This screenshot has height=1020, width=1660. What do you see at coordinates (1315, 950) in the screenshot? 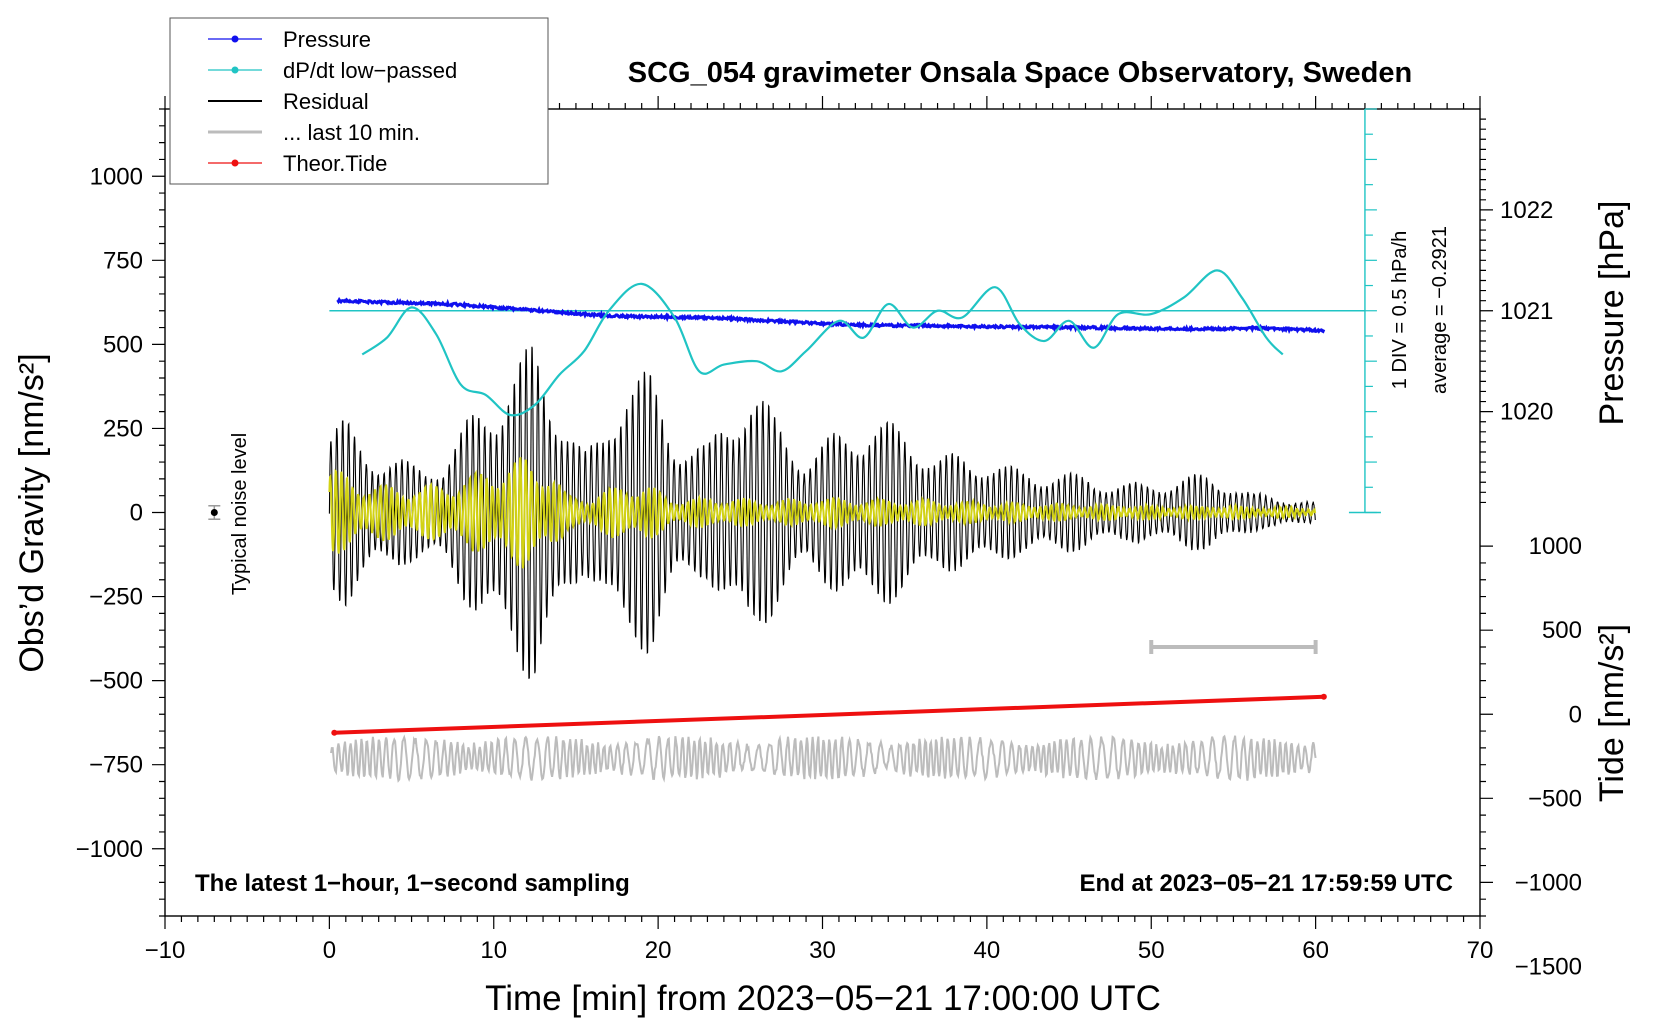
I see `x-tick-label: 60` at bounding box center [1315, 950].